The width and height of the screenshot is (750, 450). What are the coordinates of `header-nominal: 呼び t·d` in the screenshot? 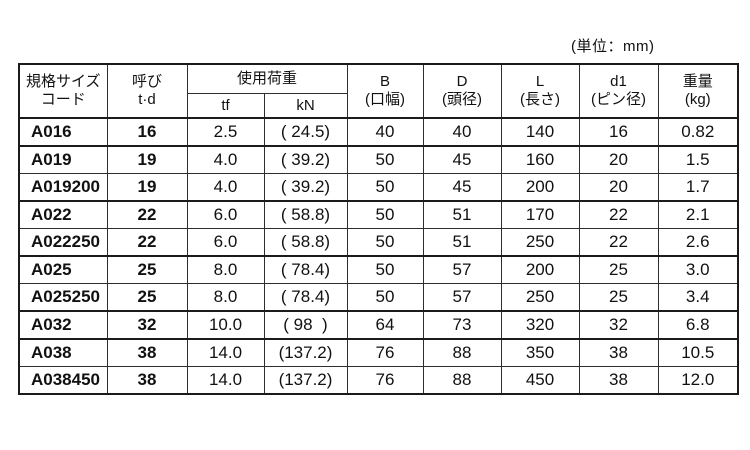 It's located at (147, 91).